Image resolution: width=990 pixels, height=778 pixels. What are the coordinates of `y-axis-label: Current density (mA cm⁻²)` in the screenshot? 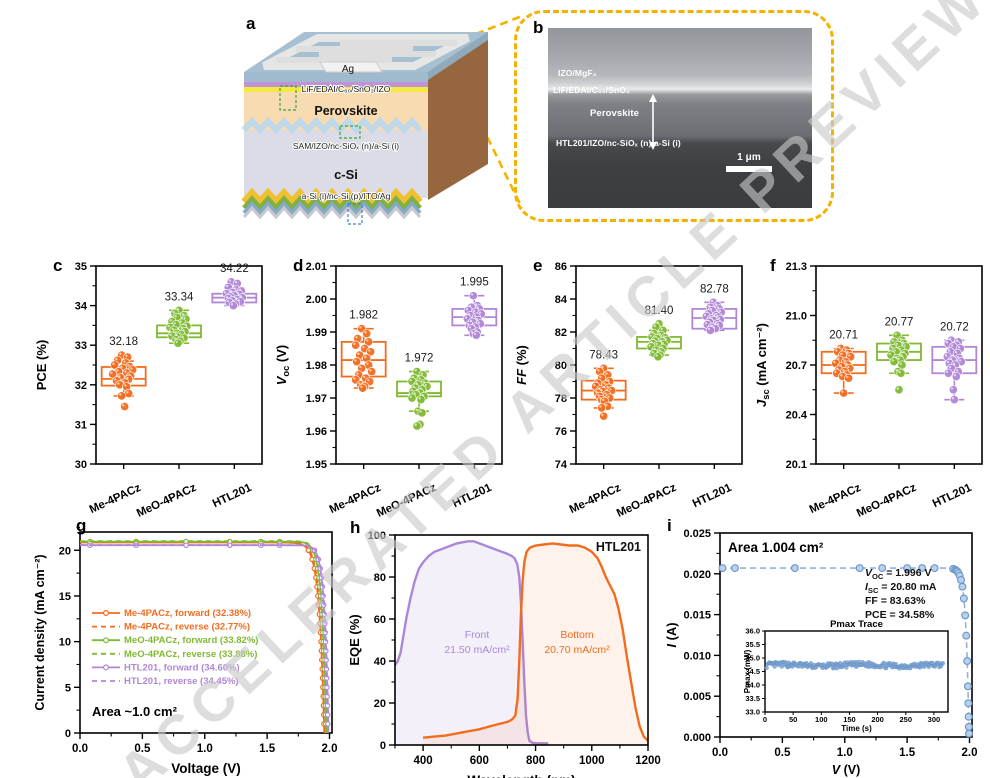 It's located at (40, 632).